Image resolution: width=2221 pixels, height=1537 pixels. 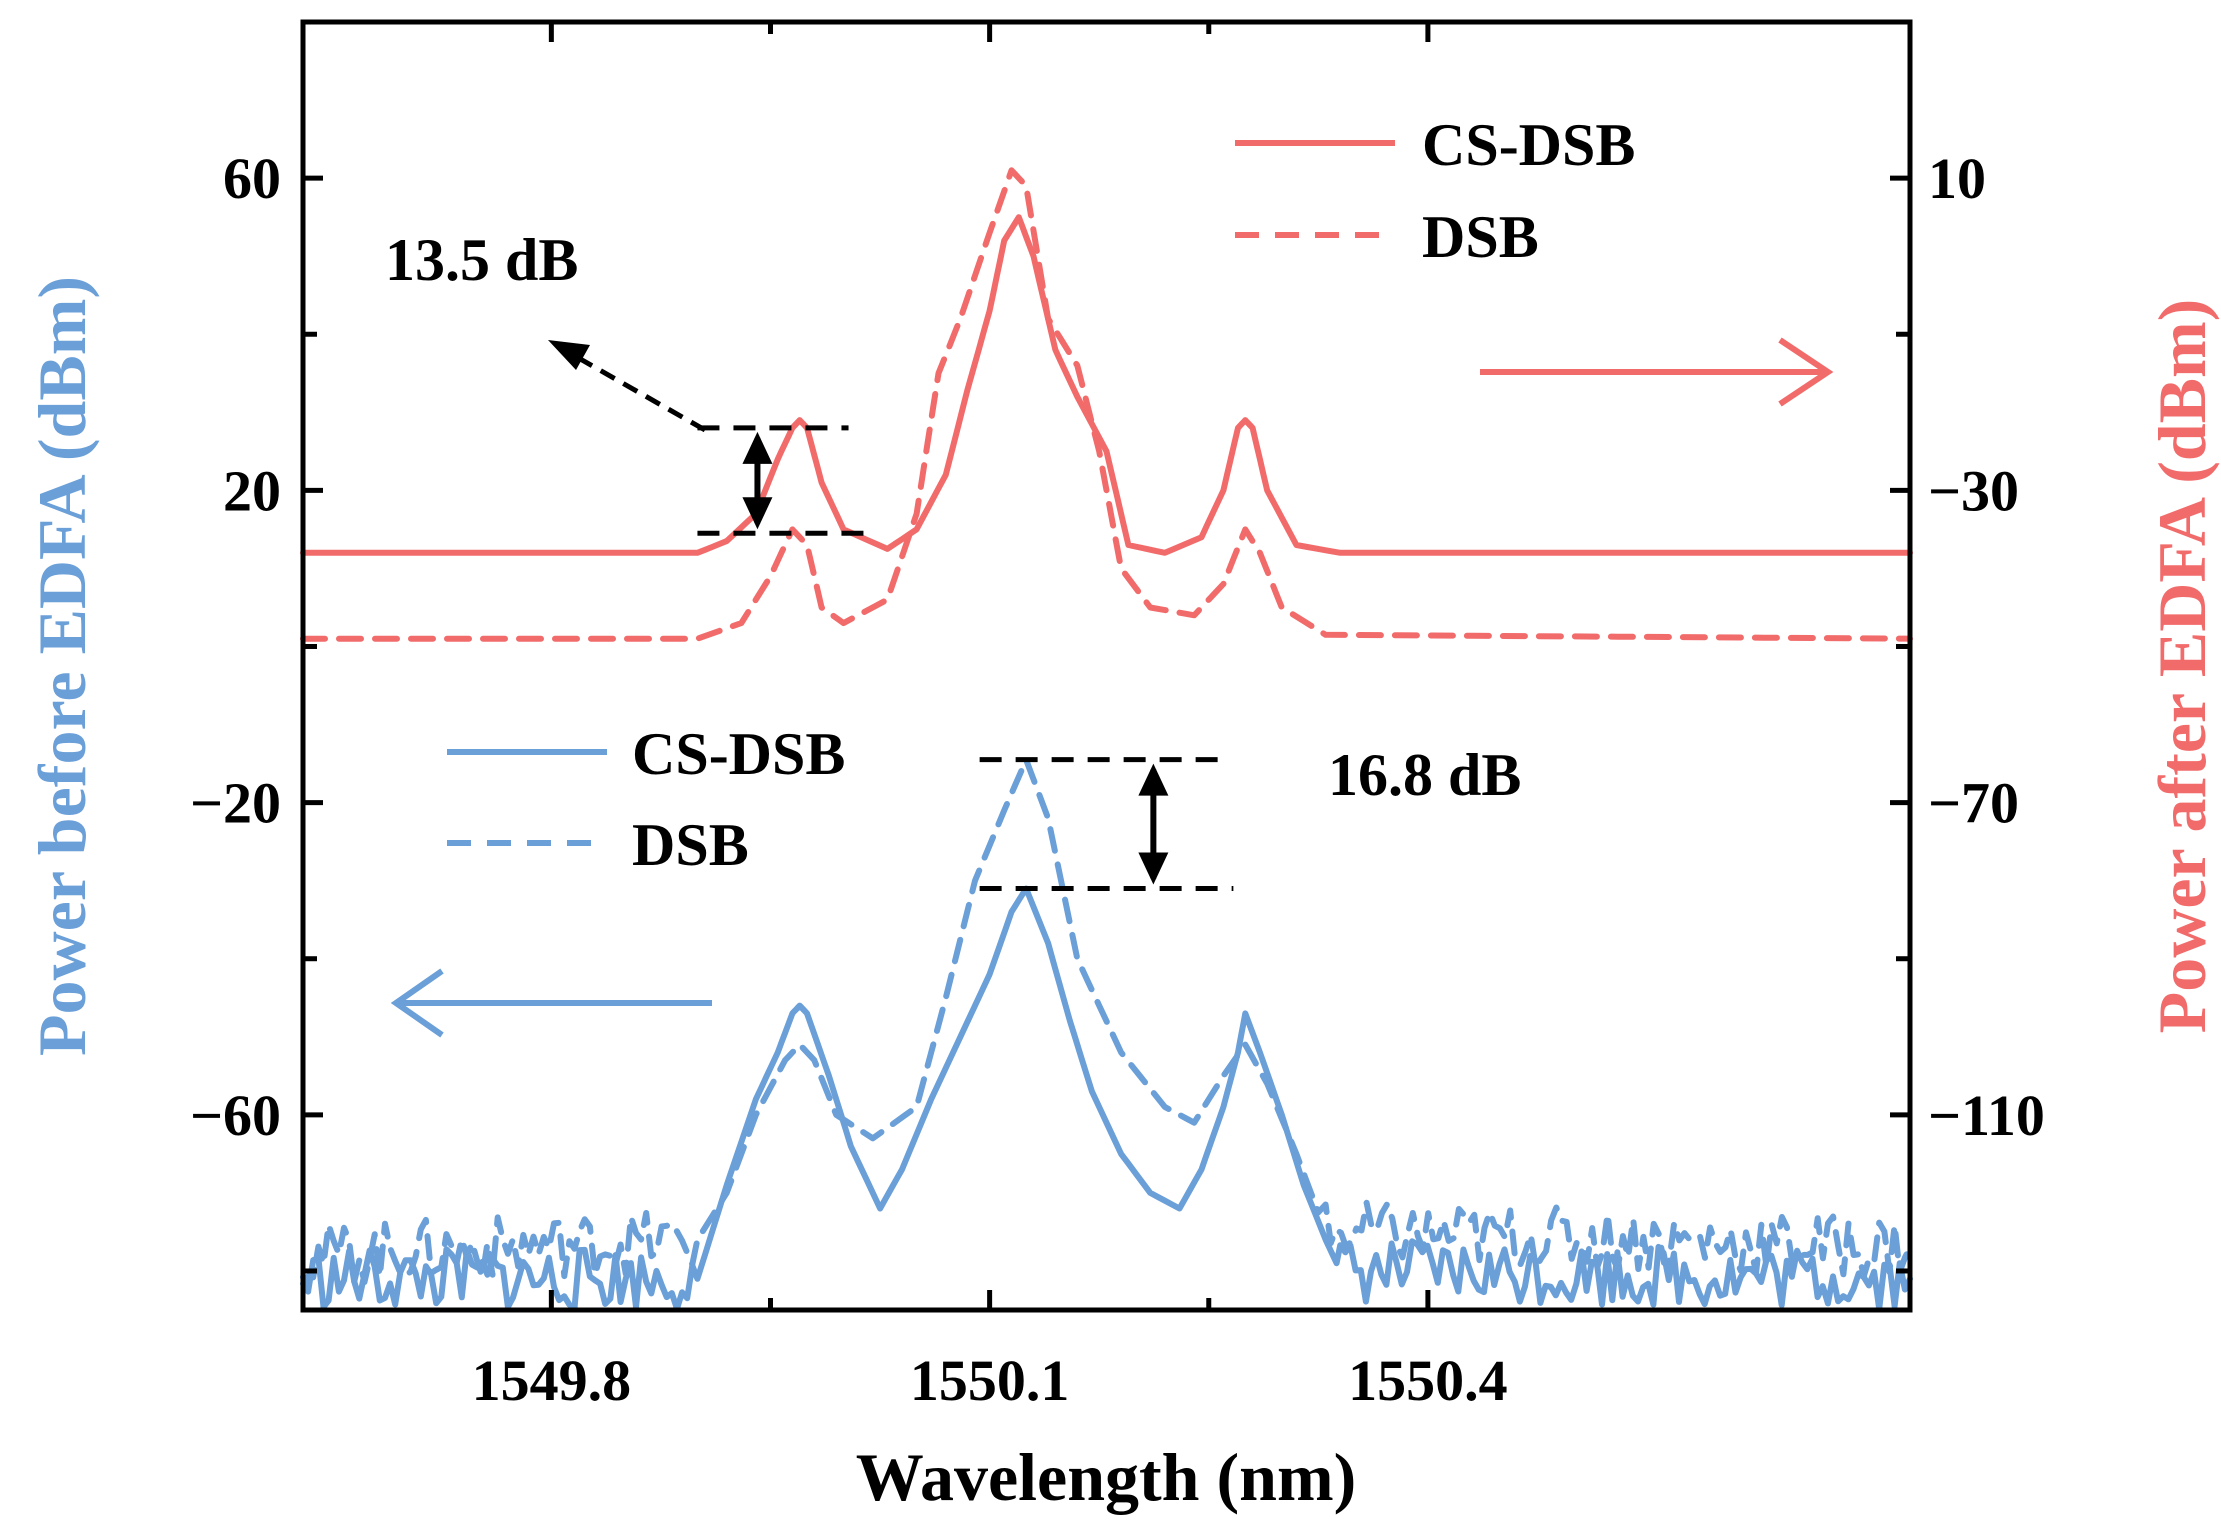 I want to click on legend-before: CS-DSB DSB, so click(x=646, y=799).